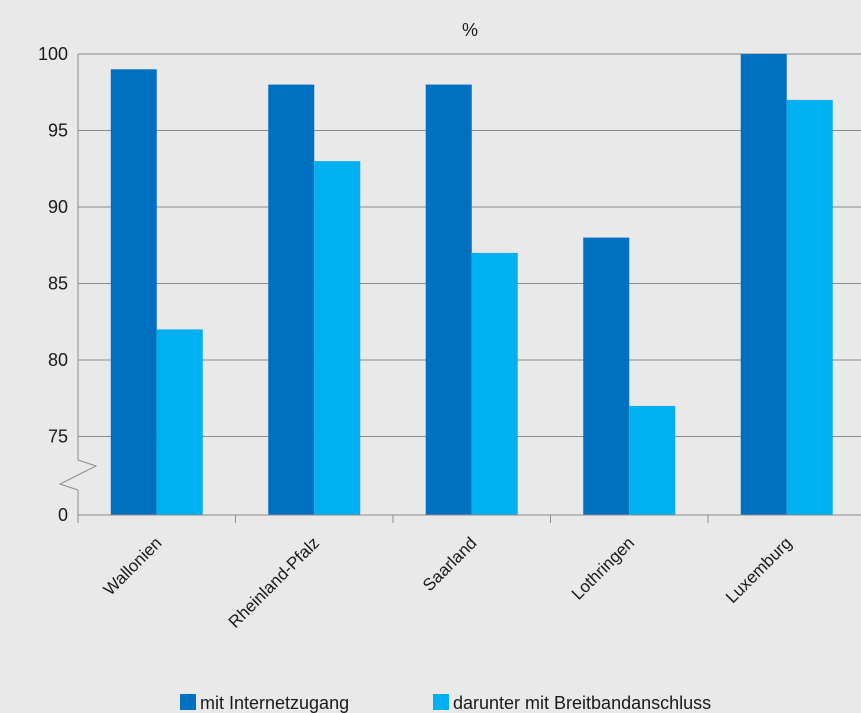  I want to click on x-category-label: Luxemburg, so click(759, 570).